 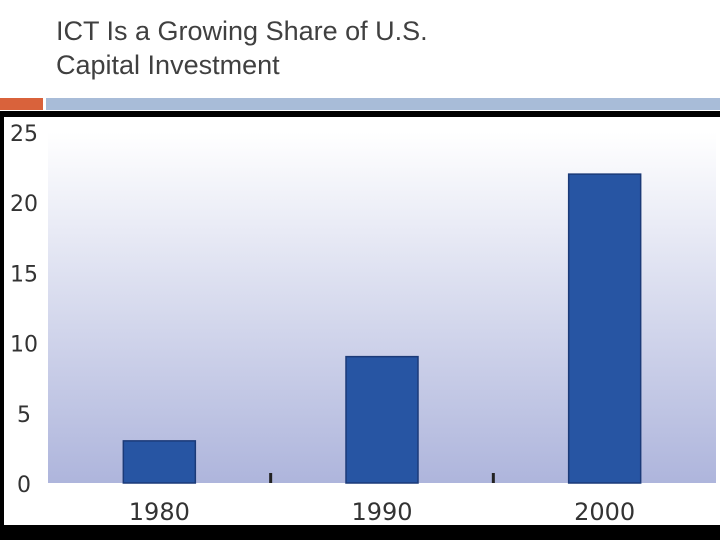 What do you see at coordinates (604, 328) in the screenshot?
I see `bar-2000` at bounding box center [604, 328].